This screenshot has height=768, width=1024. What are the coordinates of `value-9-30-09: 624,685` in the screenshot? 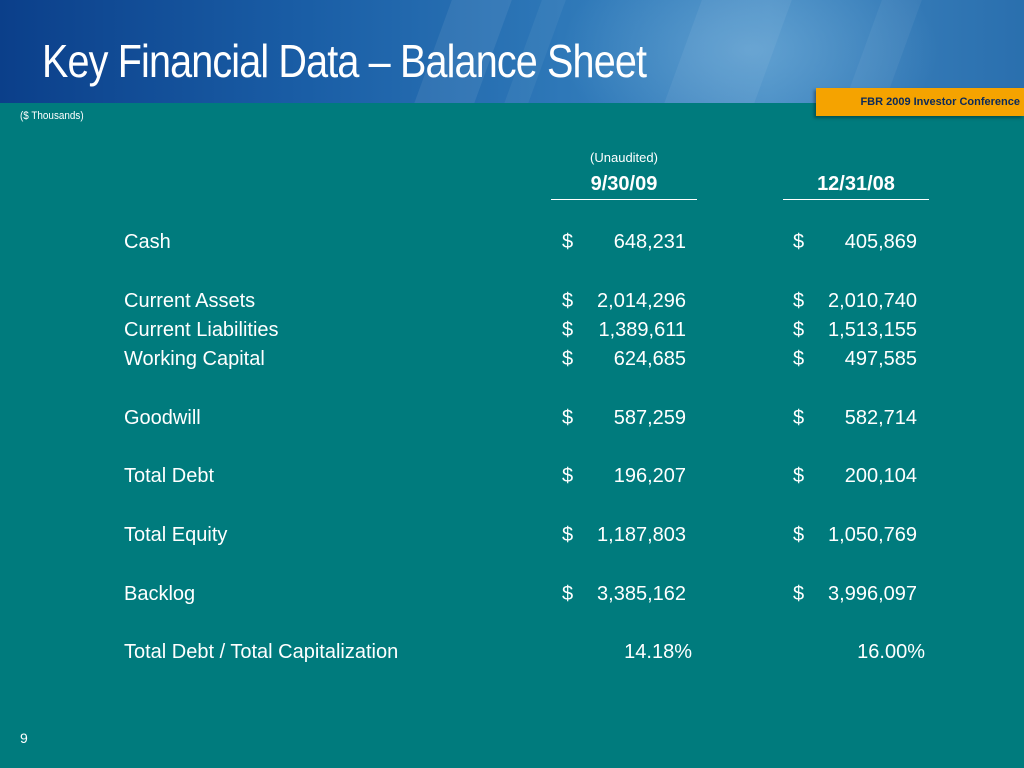 It's located at (649, 359).